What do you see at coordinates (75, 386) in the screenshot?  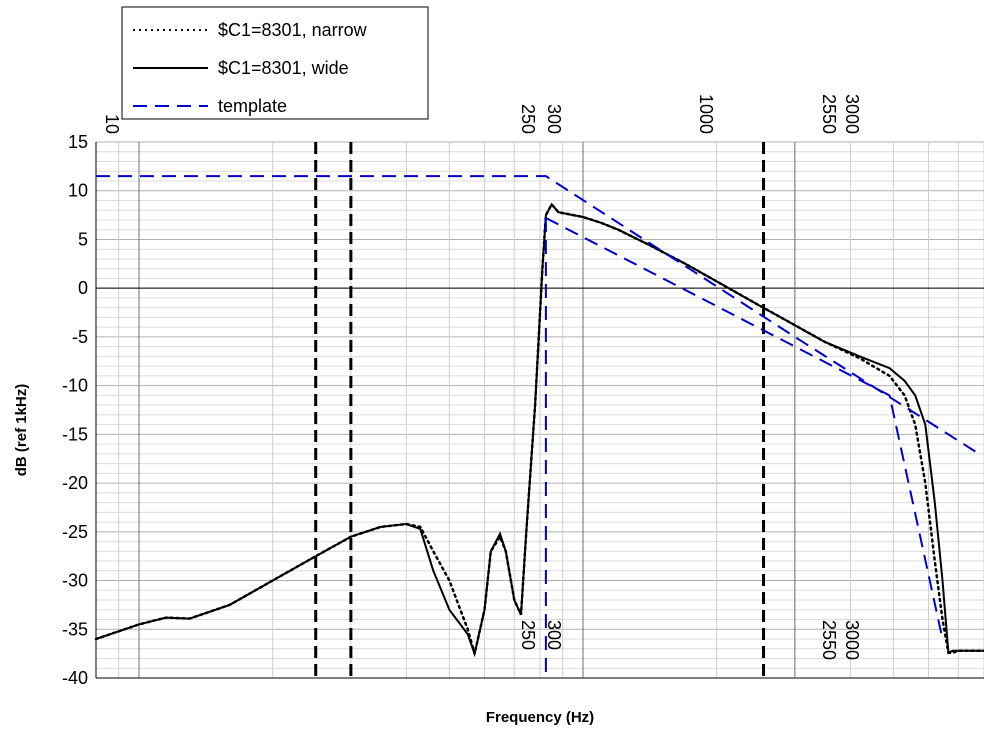 I see `y-tick-label: -10` at bounding box center [75, 386].